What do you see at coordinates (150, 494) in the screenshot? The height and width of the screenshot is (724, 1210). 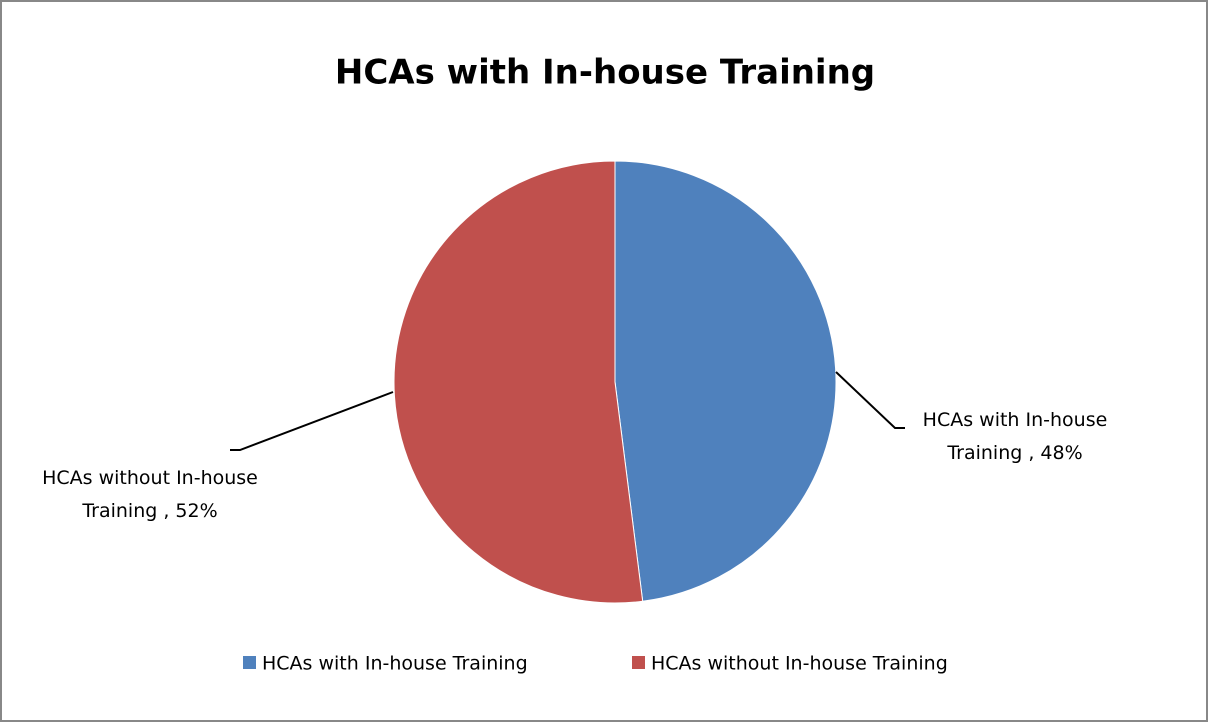 I see `data-label: HCAs without In-house Training , 52%` at bounding box center [150, 494].